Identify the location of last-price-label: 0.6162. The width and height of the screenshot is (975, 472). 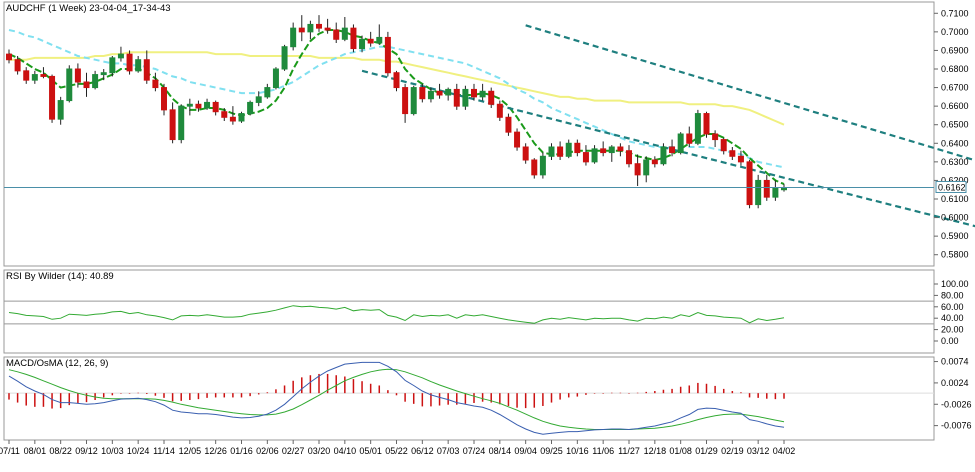
(952, 187).